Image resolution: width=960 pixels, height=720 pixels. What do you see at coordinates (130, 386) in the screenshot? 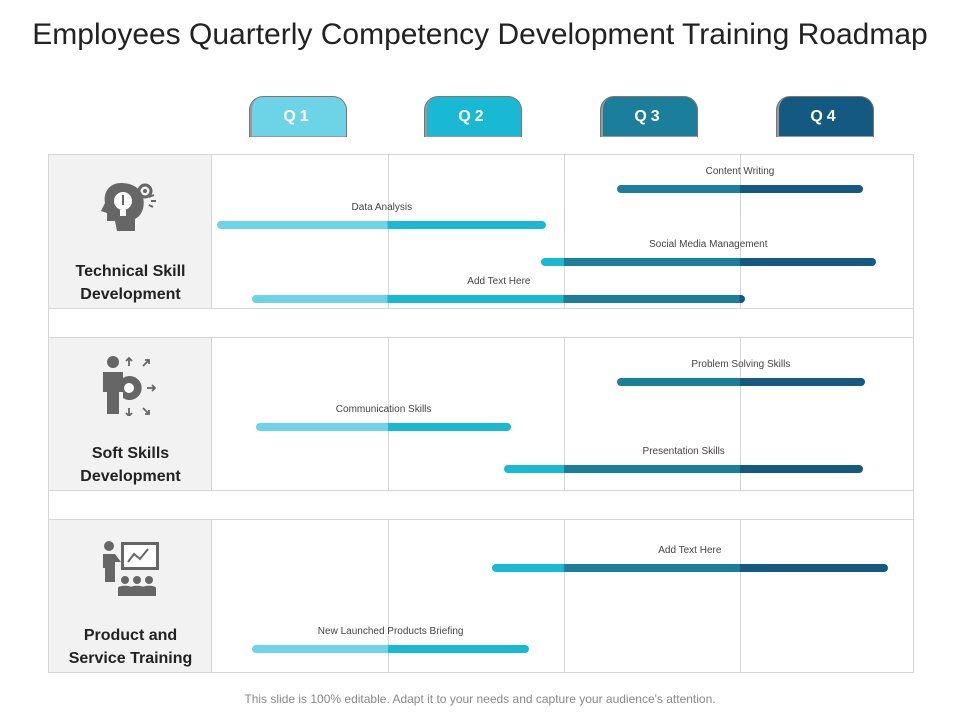
I see `businessman-target-icon` at bounding box center [130, 386].